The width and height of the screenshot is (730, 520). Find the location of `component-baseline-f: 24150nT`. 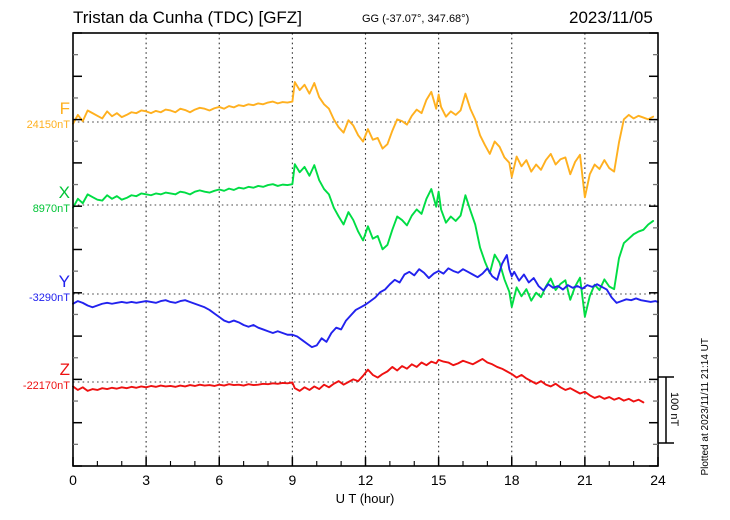

component-baseline-f: 24150nT is located at coordinates (48, 125).